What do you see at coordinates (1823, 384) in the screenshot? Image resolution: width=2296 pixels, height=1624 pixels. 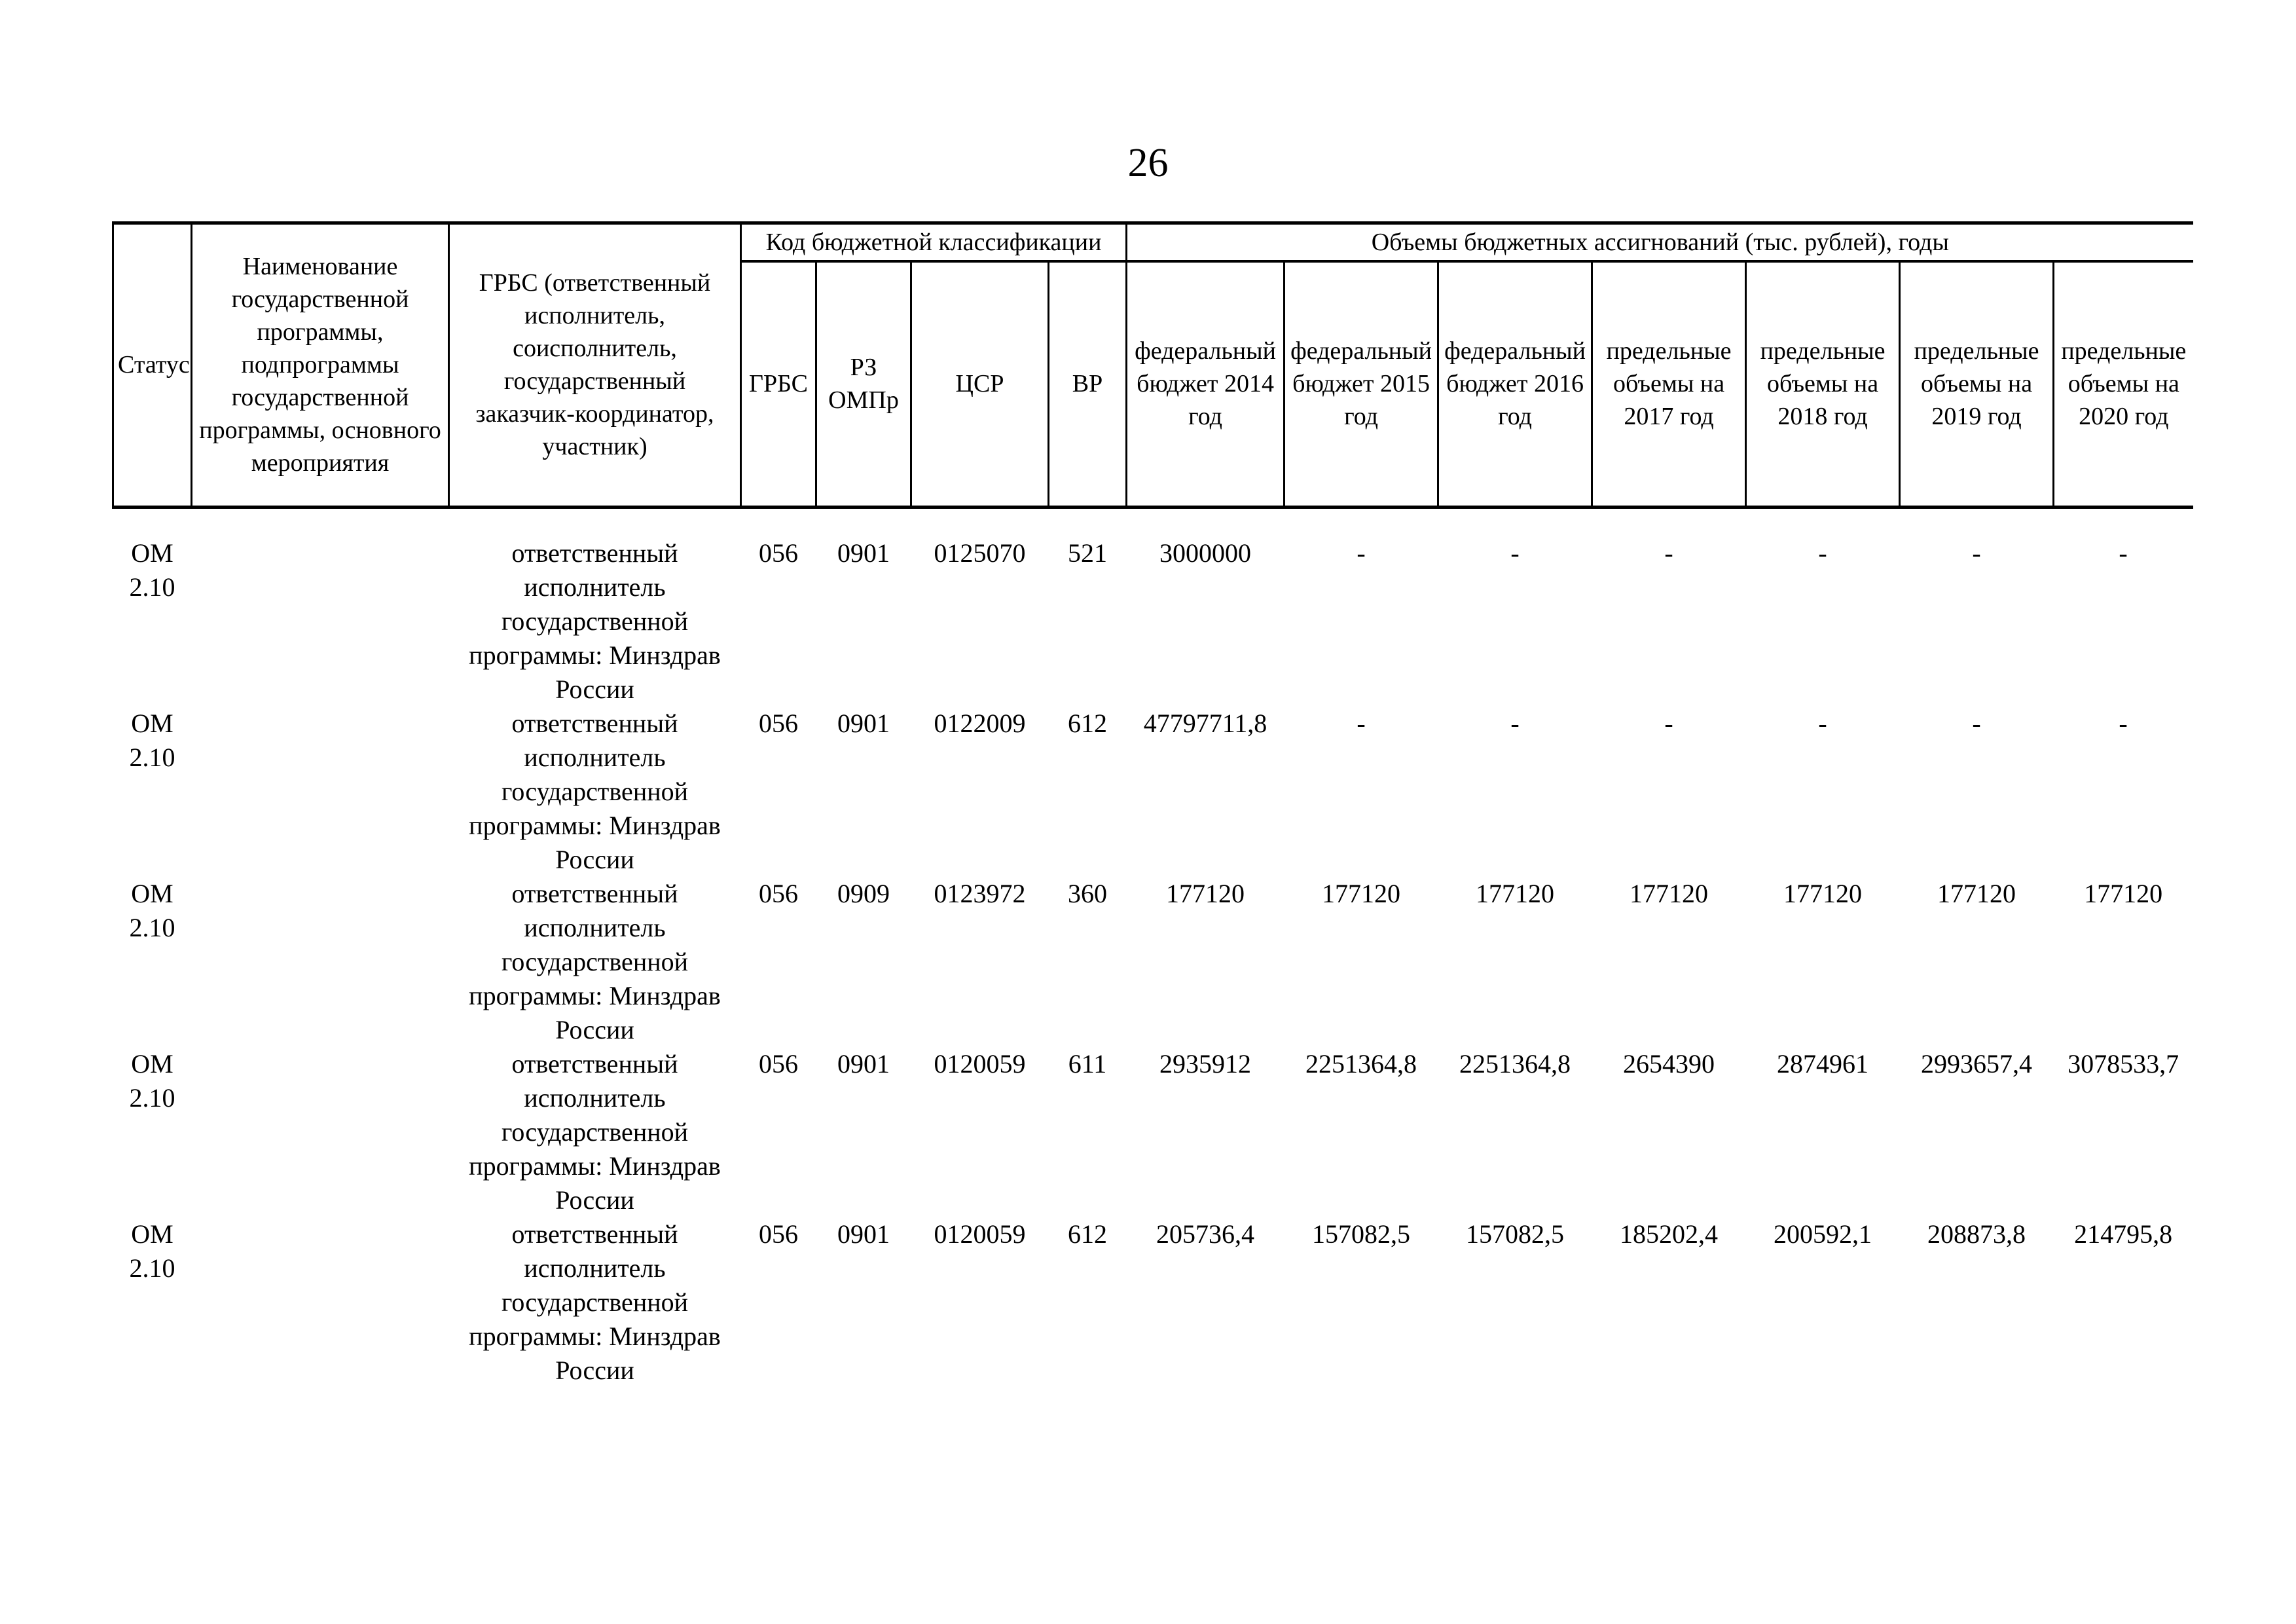 I see `header-year-2018: предельные объемы на 2018 год` at bounding box center [1823, 384].